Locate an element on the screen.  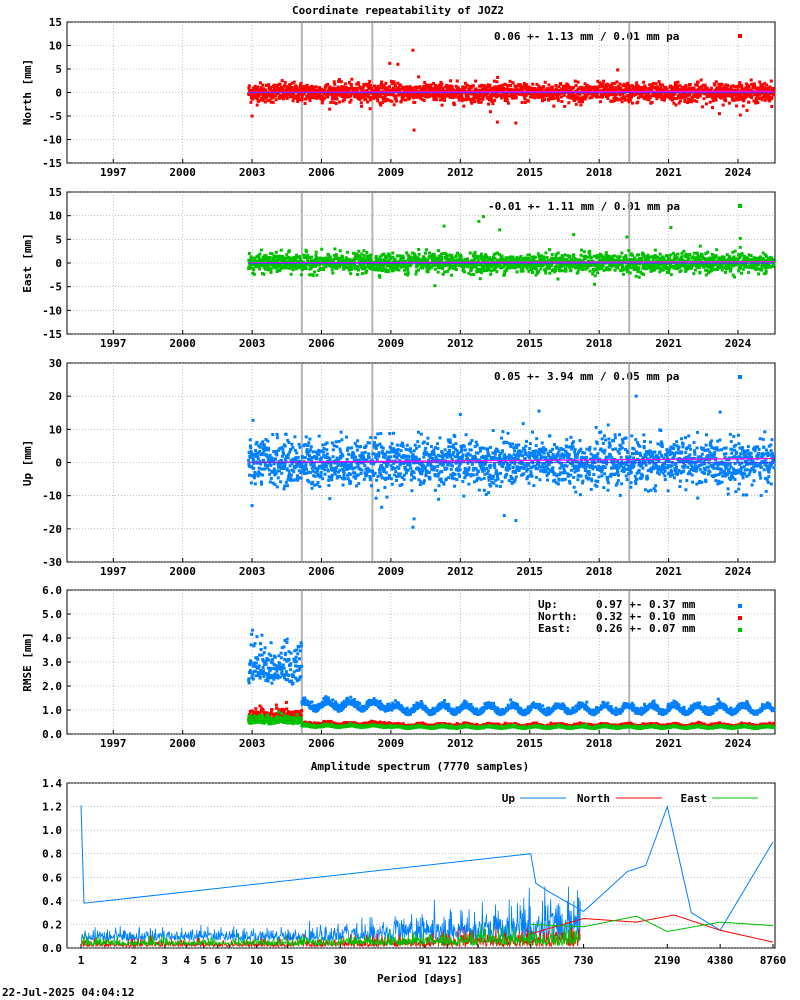
north-outlier-point is located at coordinates (618, 70).